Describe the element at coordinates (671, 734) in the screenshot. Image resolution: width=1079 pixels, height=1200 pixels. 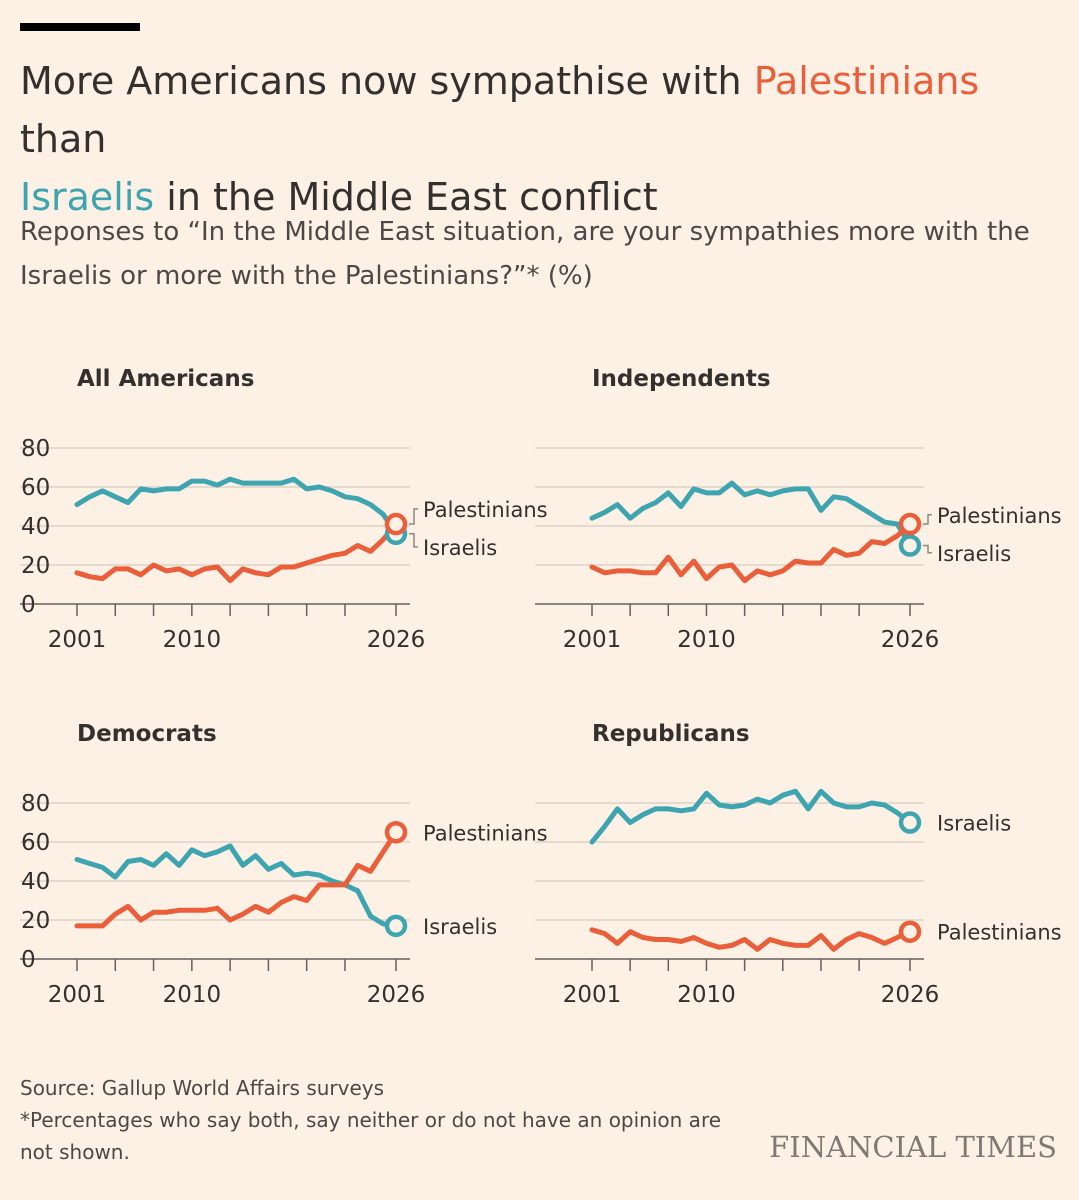
I see `panel-title: Republicans` at that location.